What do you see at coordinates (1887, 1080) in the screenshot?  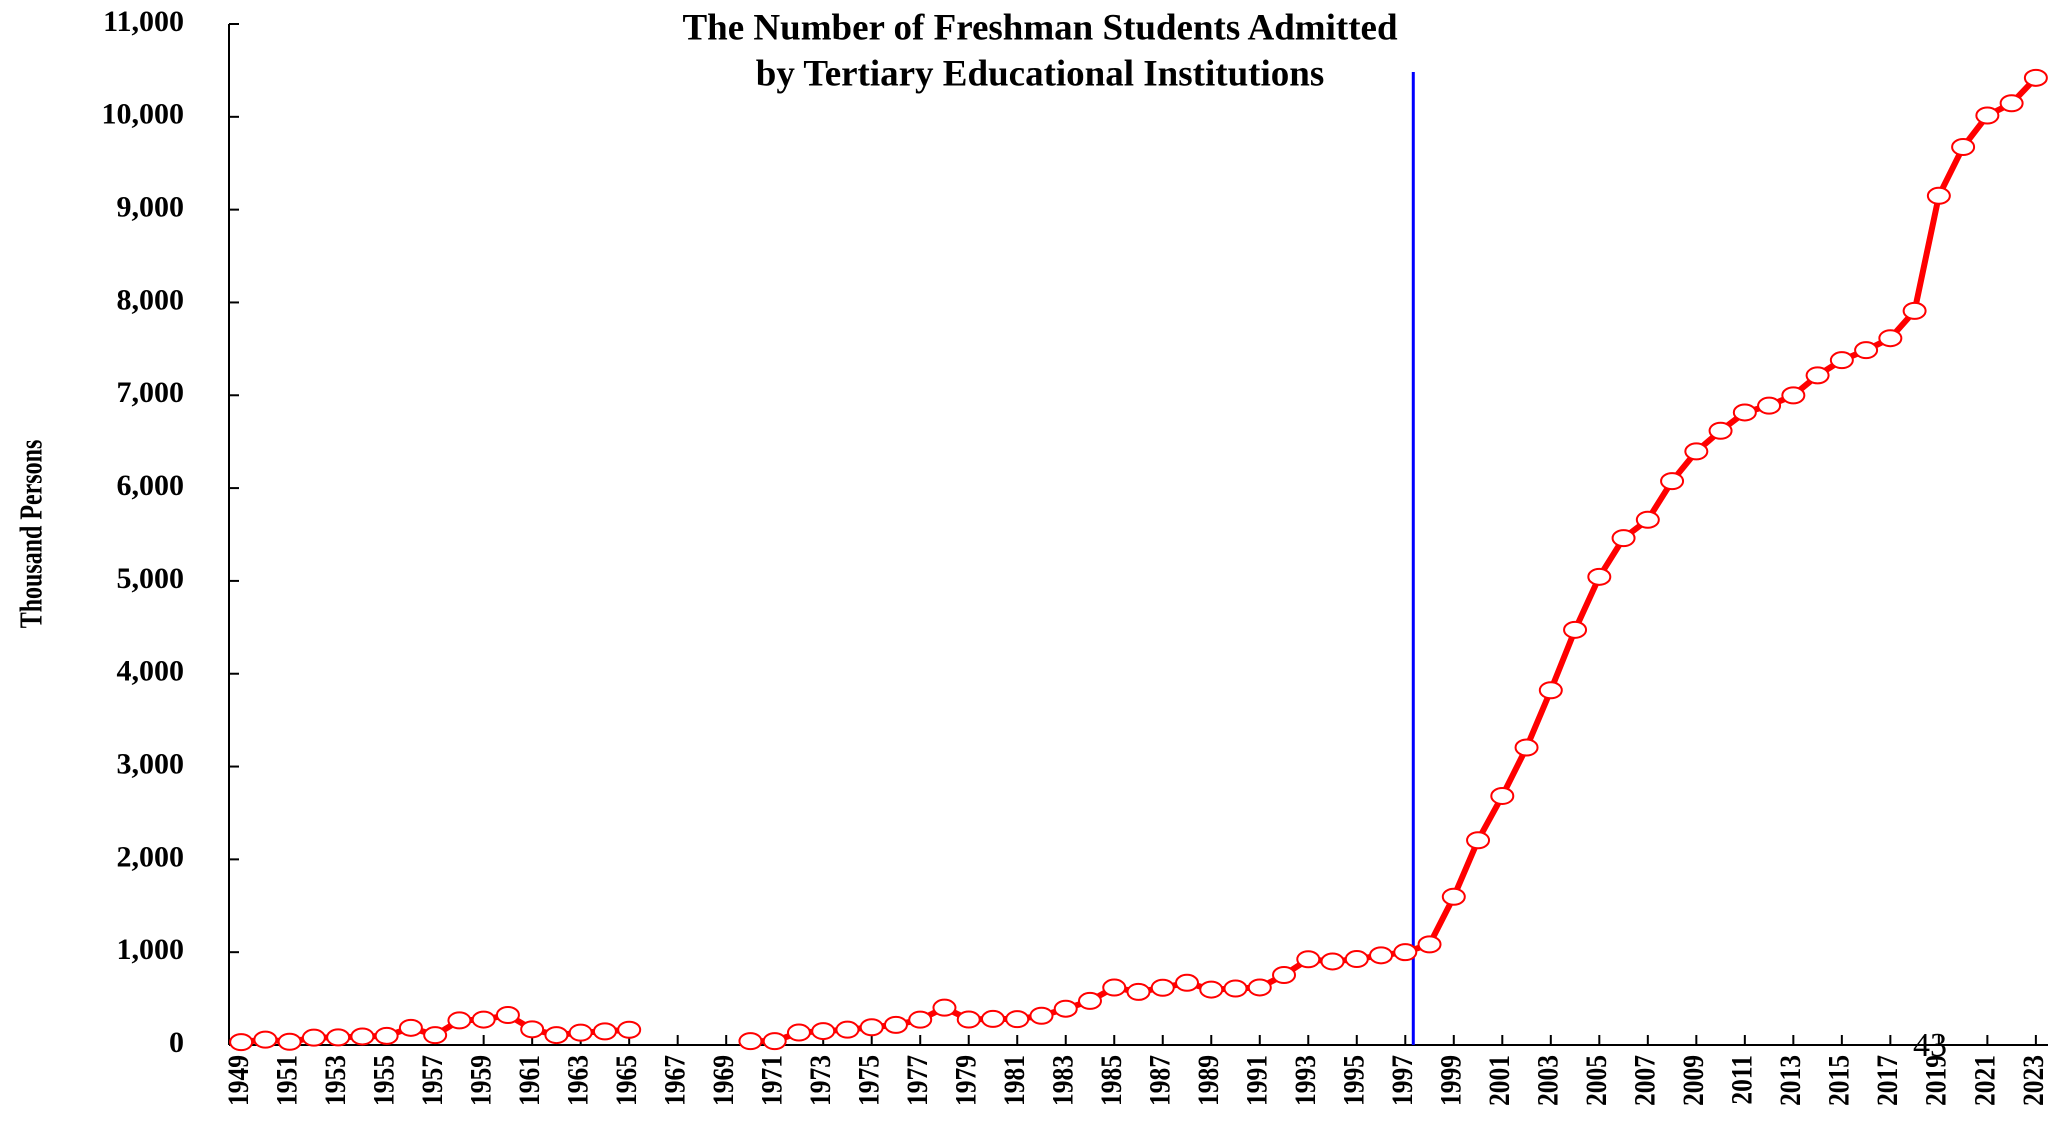 I see `x-tick-label: 2017` at bounding box center [1887, 1080].